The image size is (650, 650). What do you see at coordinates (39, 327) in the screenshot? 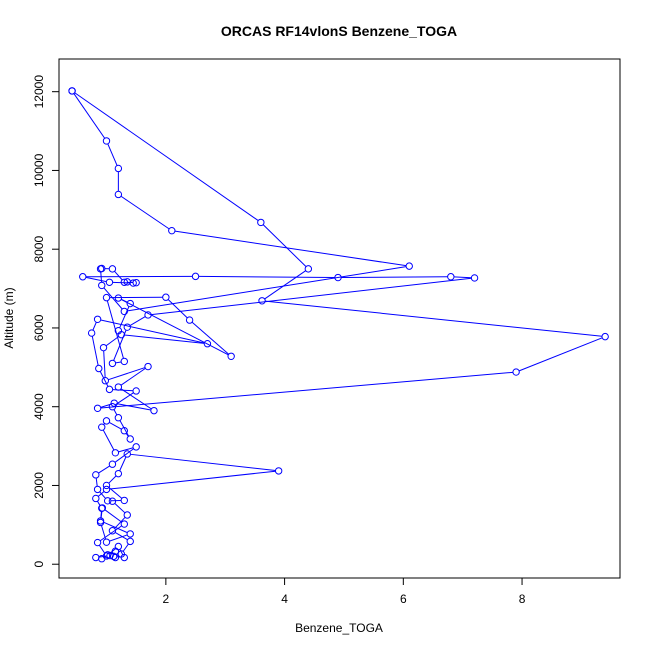
I see `y-tick-label: 6000` at bounding box center [39, 327].